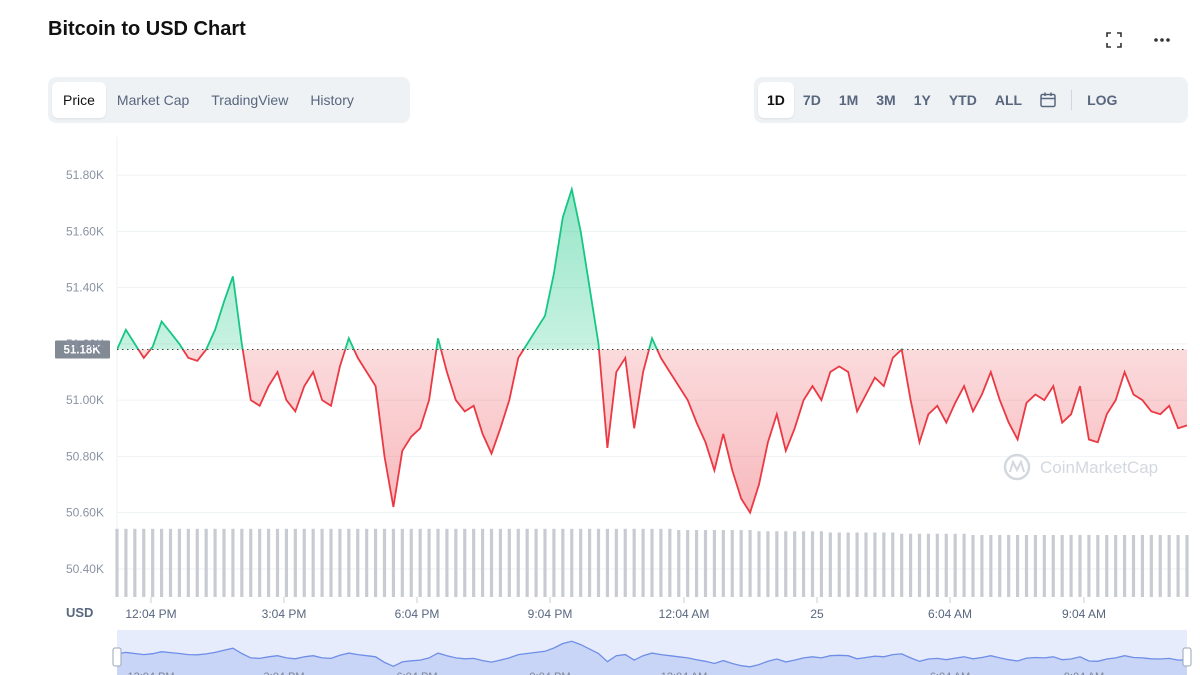 The image size is (1200, 675). What do you see at coordinates (1048, 100) in the screenshot?
I see `calendar-icon` at bounding box center [1048, 100].